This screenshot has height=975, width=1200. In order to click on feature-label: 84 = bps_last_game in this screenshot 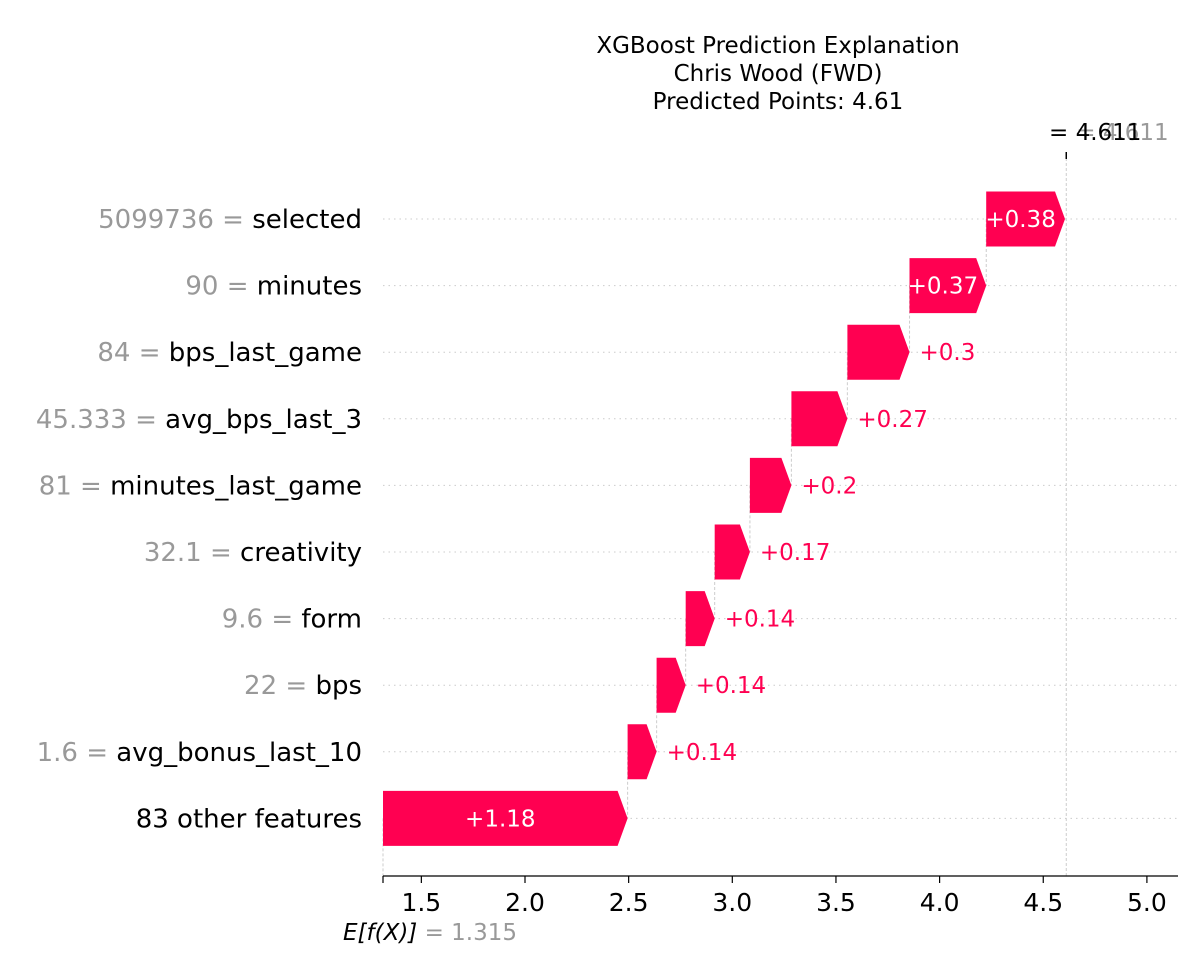, I will do `click(229, 353)`.